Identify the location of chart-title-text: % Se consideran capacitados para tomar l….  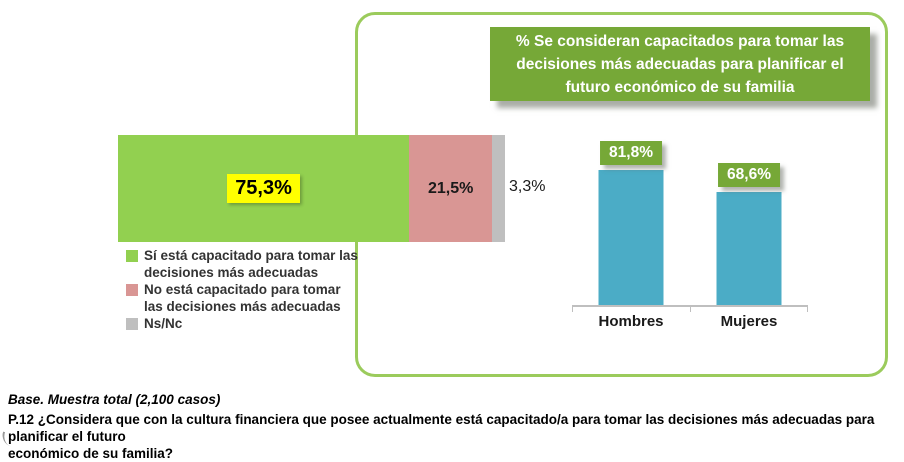
(680, 64).